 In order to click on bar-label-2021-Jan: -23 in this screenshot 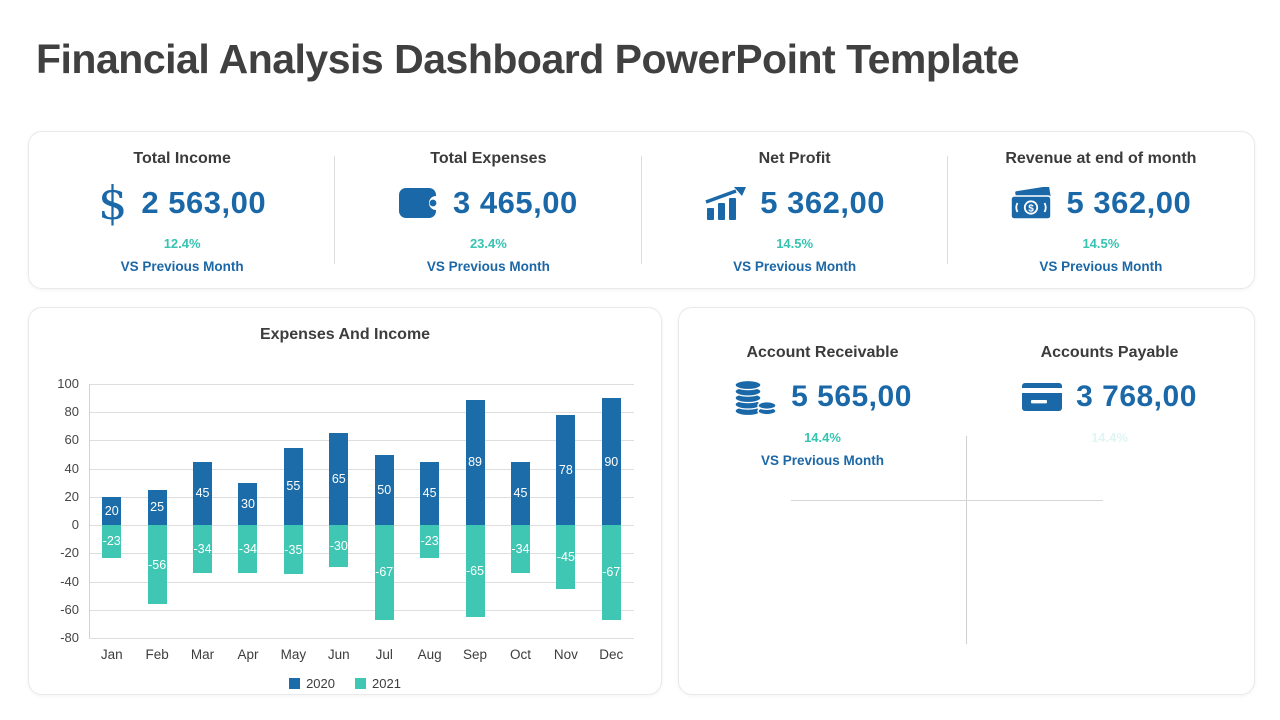, I will do `click(111, 541)`.